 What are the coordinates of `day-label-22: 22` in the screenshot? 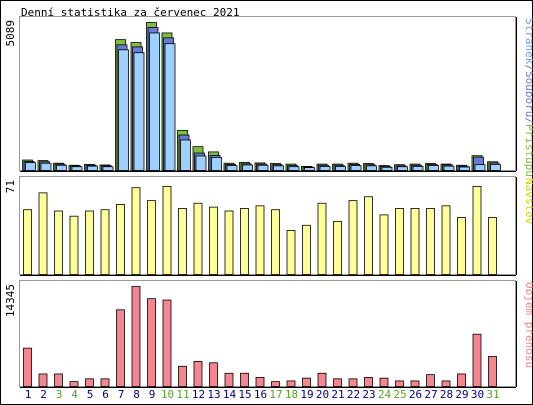 It's located at (353, 394).